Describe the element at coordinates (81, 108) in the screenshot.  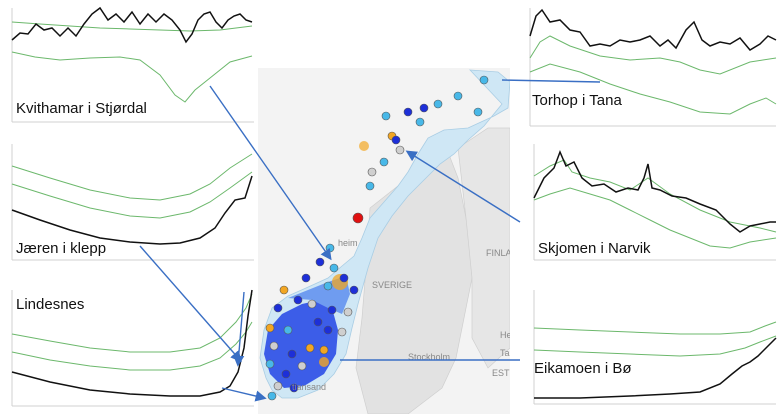
I see `label-kvithamar: Kvithamar i Stjørdal` at that location.